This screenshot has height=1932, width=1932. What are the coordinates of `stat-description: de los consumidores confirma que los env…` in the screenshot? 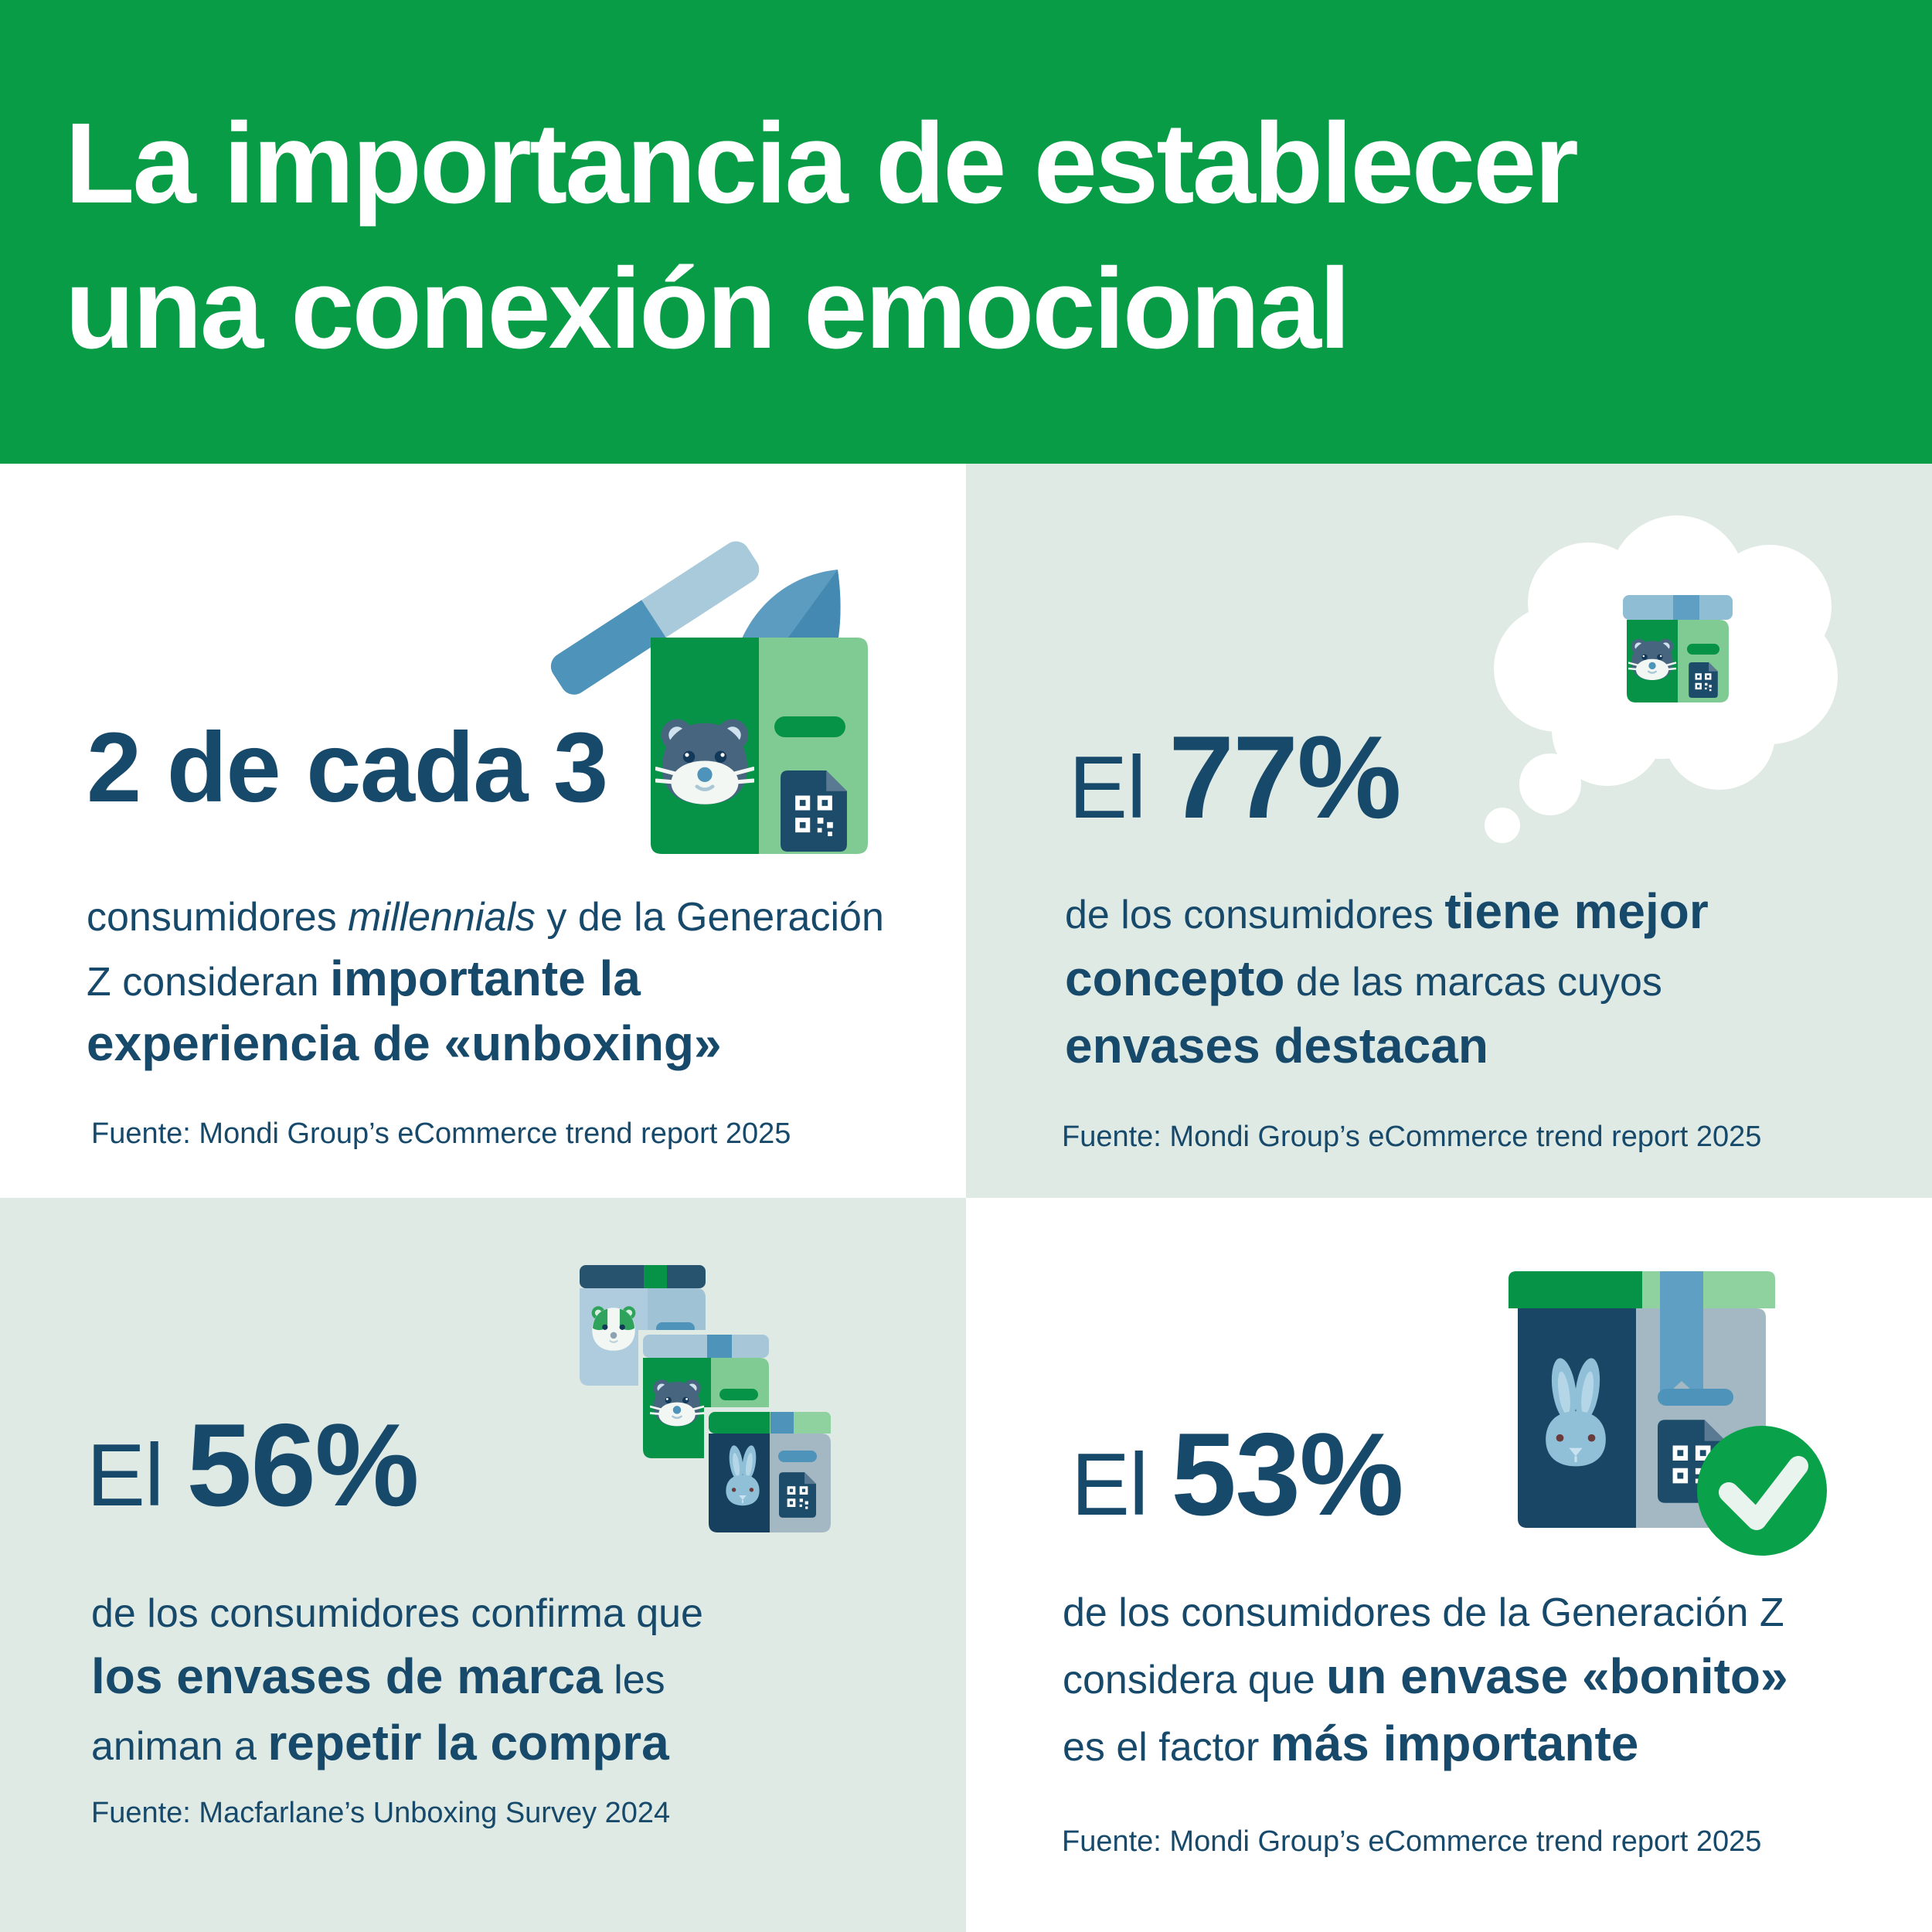 It's located at (397, 1681).